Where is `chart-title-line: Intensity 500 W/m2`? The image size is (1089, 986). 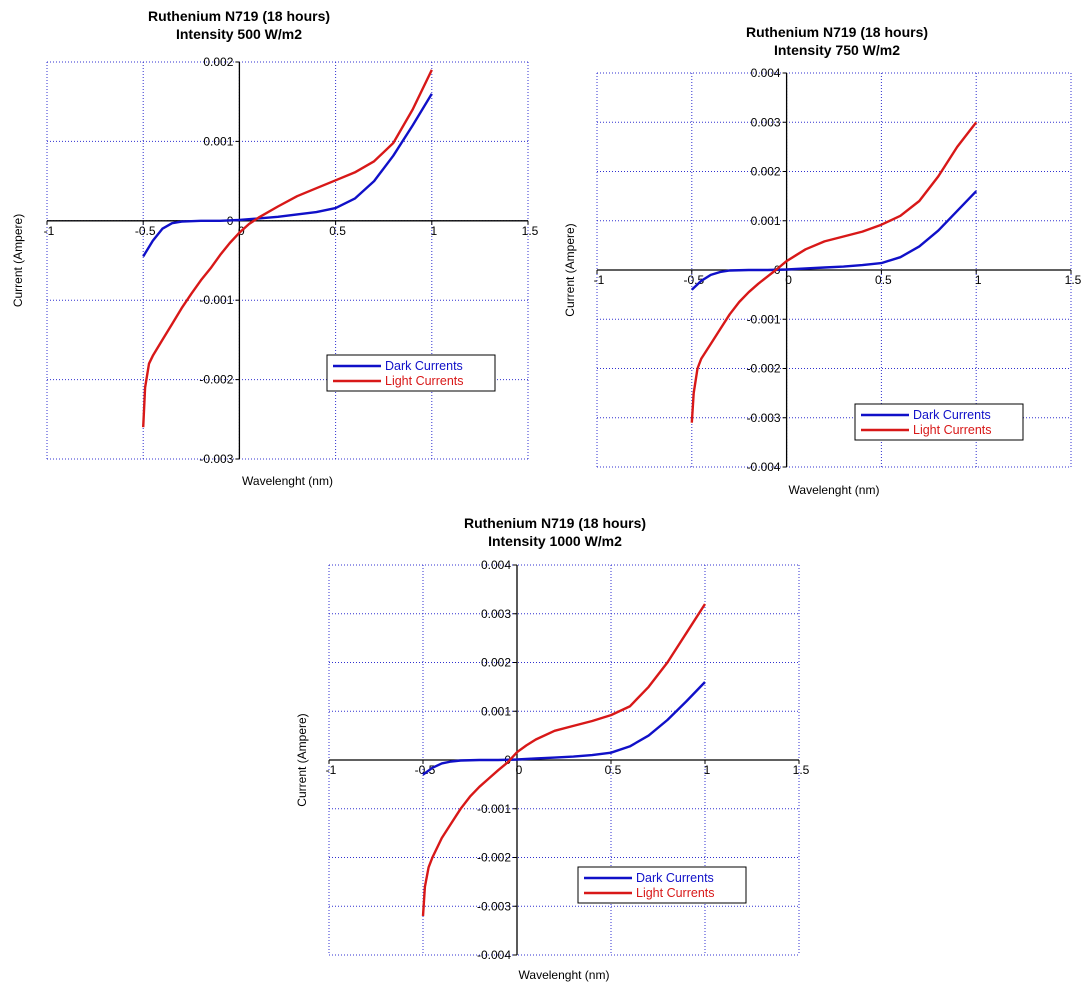 chart-title-line: Intensity 500 W/m2 is located at coordinates (239, 34).